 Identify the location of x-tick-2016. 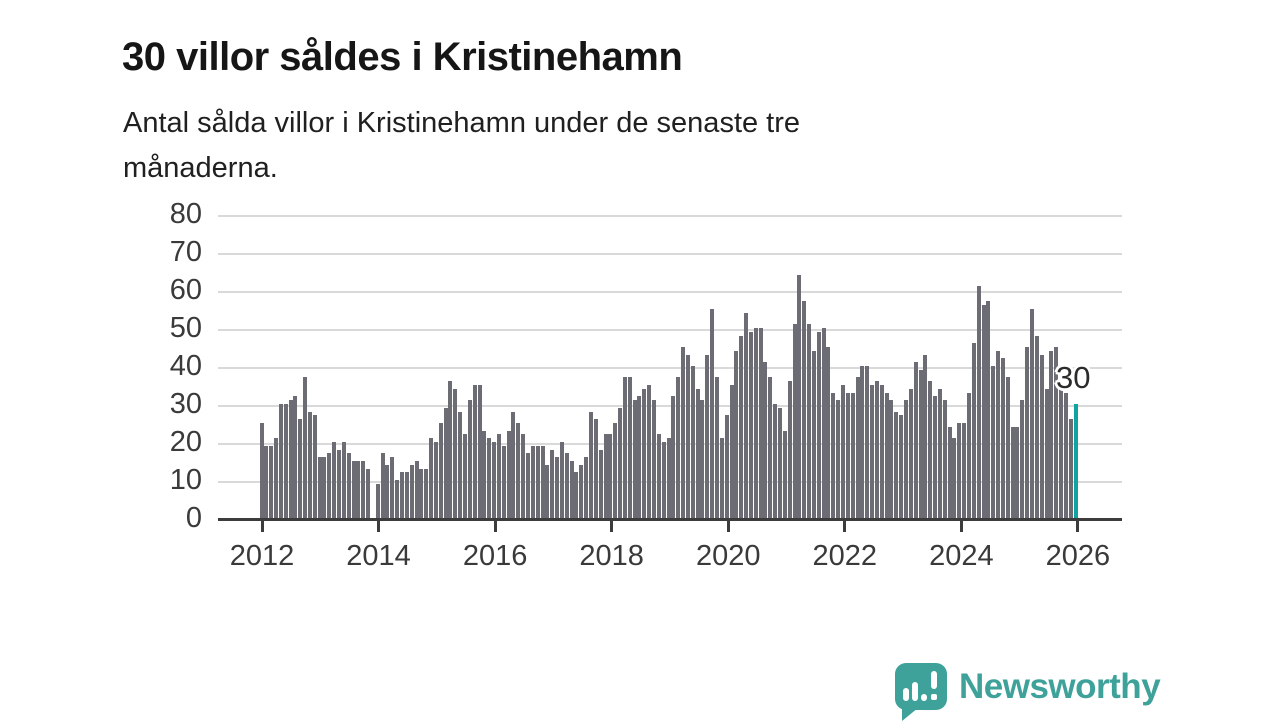
(495, 526).